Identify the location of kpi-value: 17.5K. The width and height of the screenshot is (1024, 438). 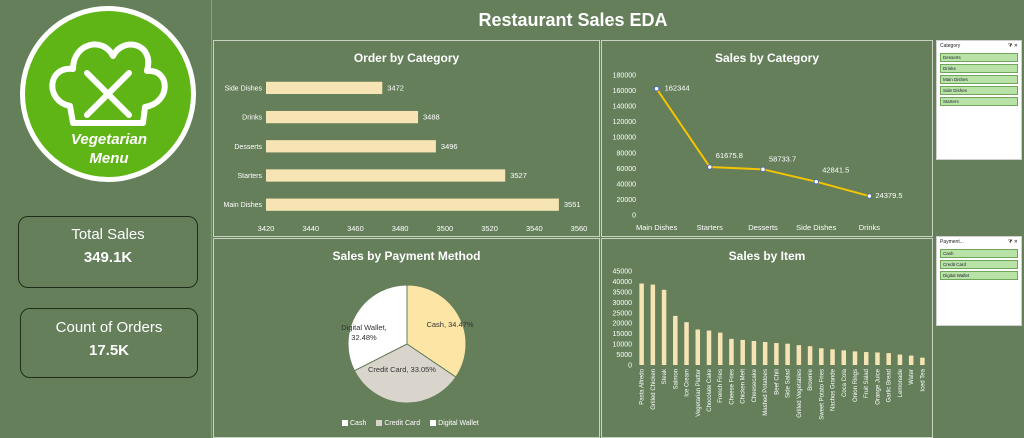
(109, 350).